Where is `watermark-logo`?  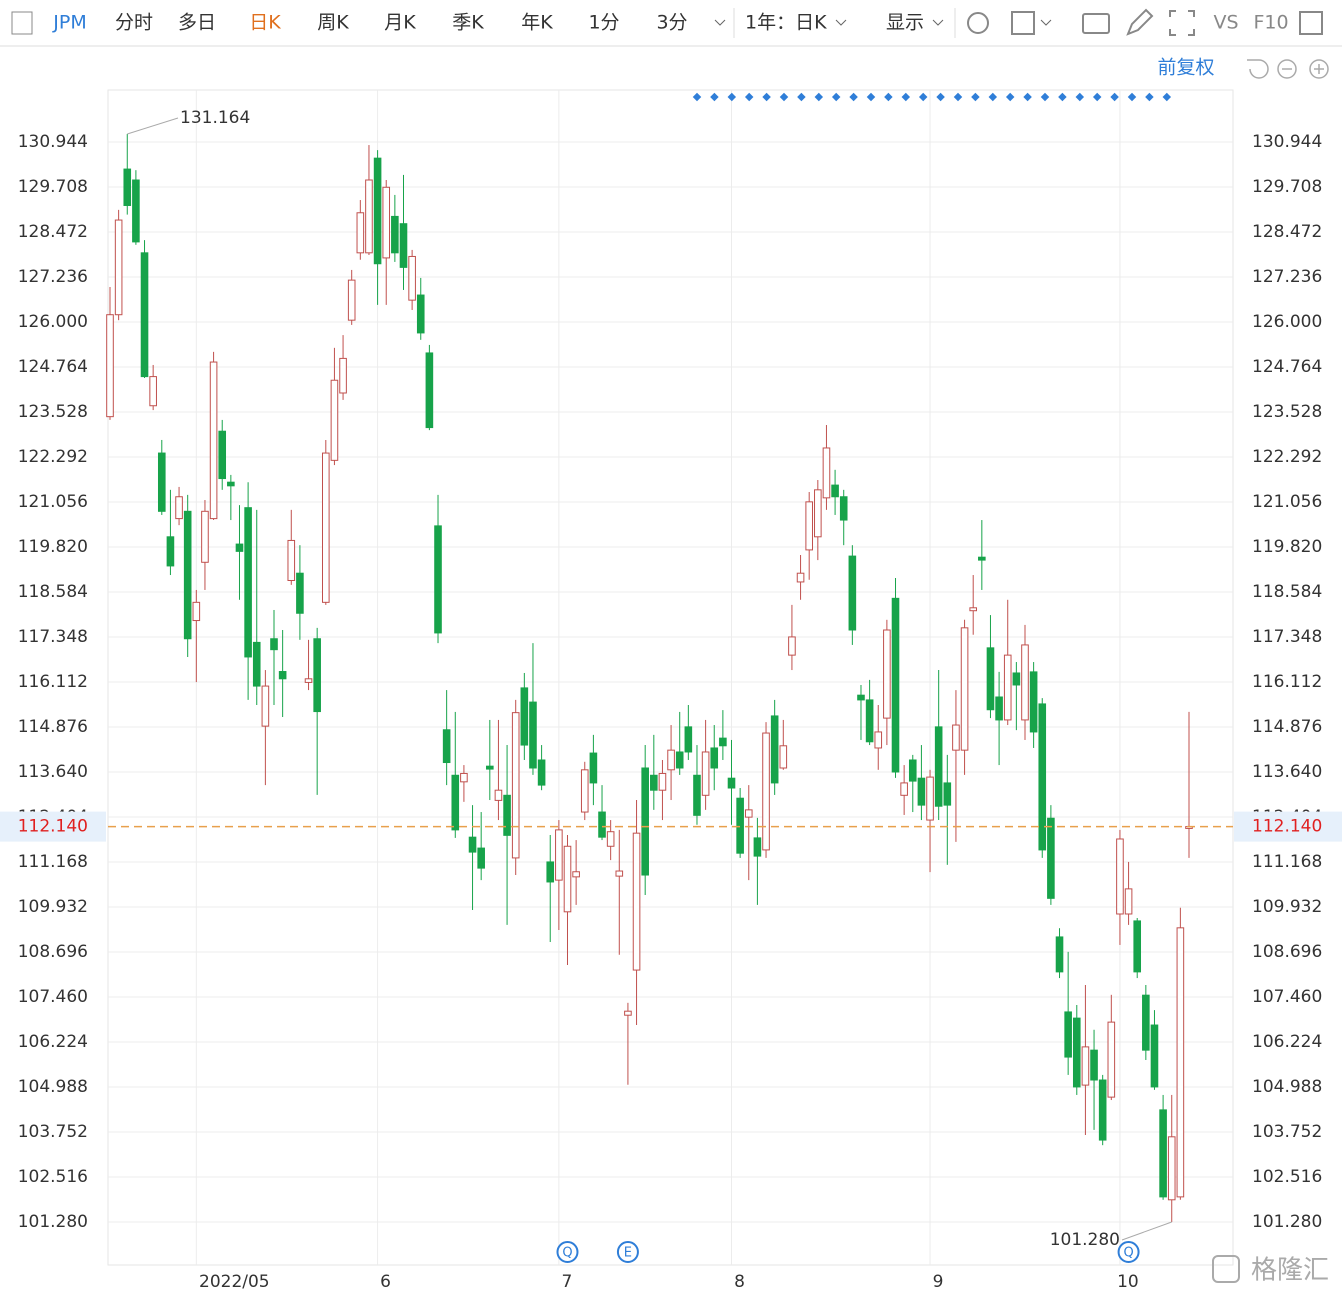 watermark-logo is located at coordinates (1226, 1269).